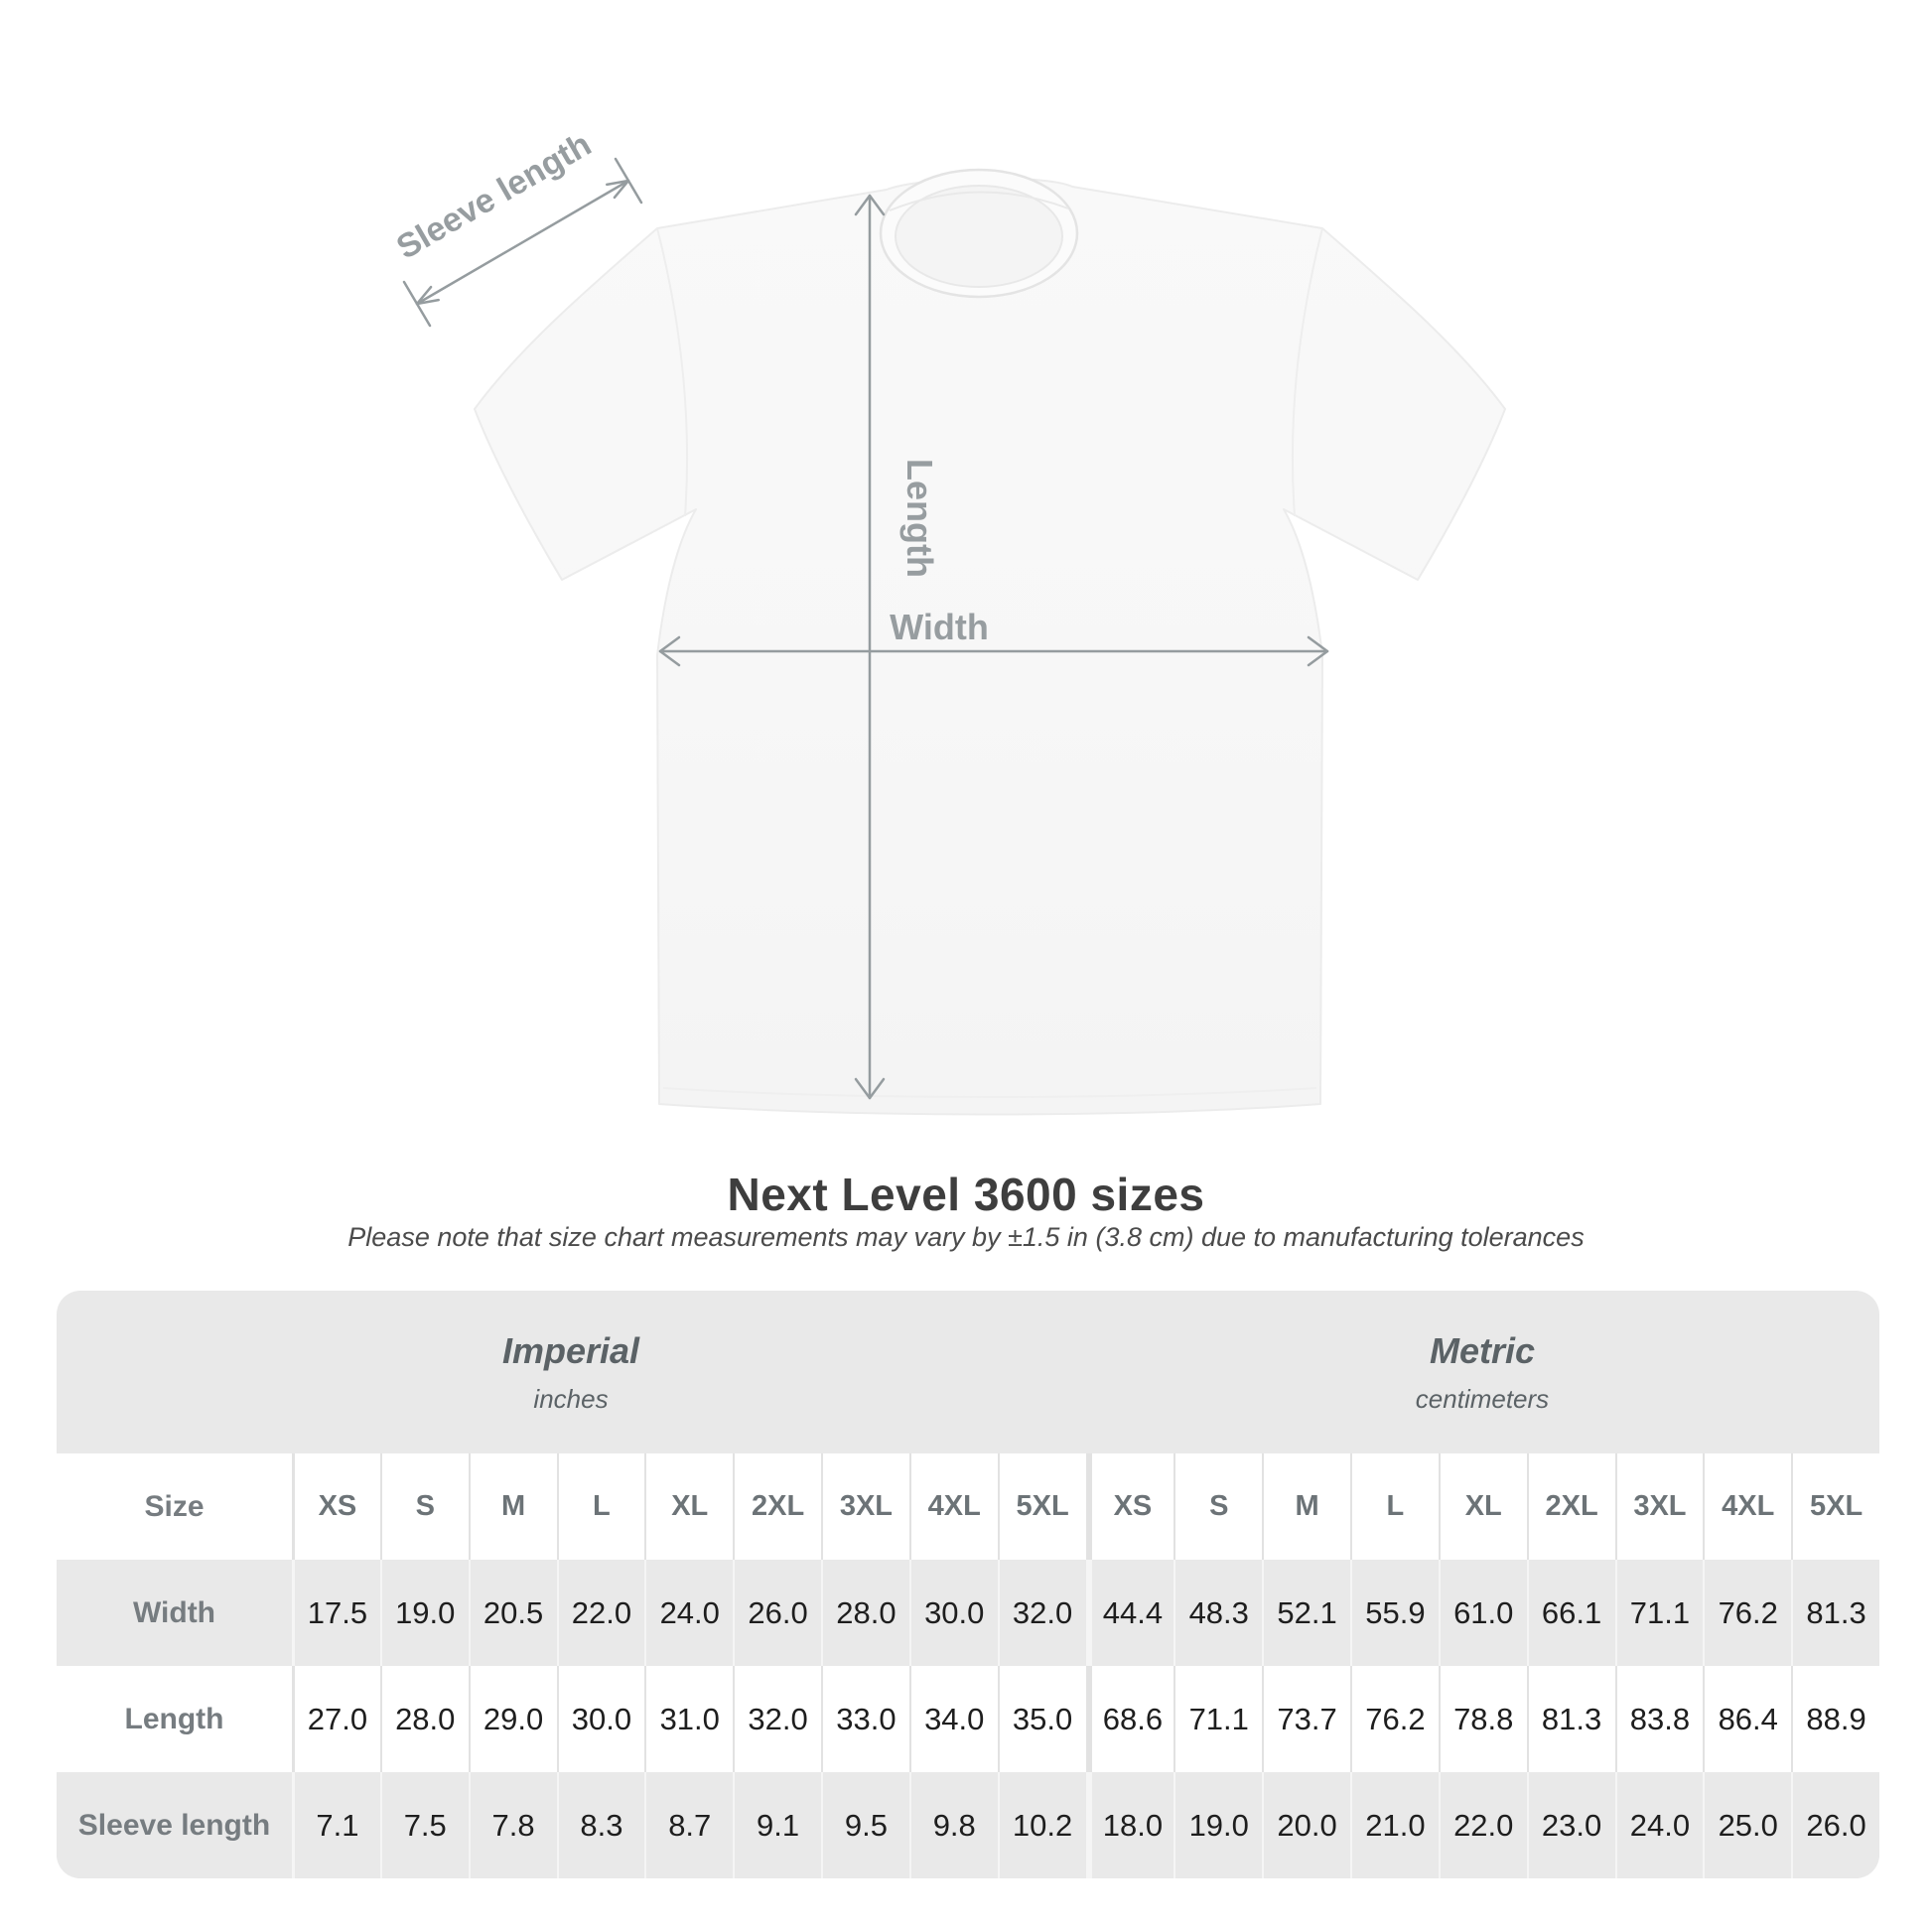 The height and width of the screenshot is (1932, 1932). What do you see at coordinates (1042, 1825) in the screenshot?
I see `value-cell: 10.2` at bounding box center [1042, 1825].